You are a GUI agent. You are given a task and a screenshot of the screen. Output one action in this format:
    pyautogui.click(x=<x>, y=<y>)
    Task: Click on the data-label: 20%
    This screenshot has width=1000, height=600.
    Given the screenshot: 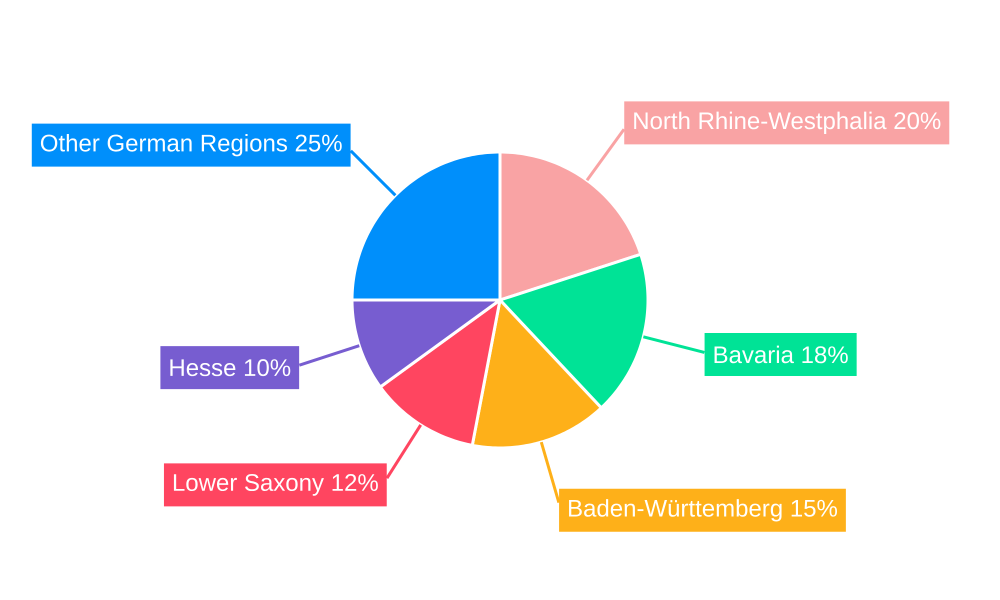 What is the action you would take?
    pyautogui.click(x=917, y=121)
    